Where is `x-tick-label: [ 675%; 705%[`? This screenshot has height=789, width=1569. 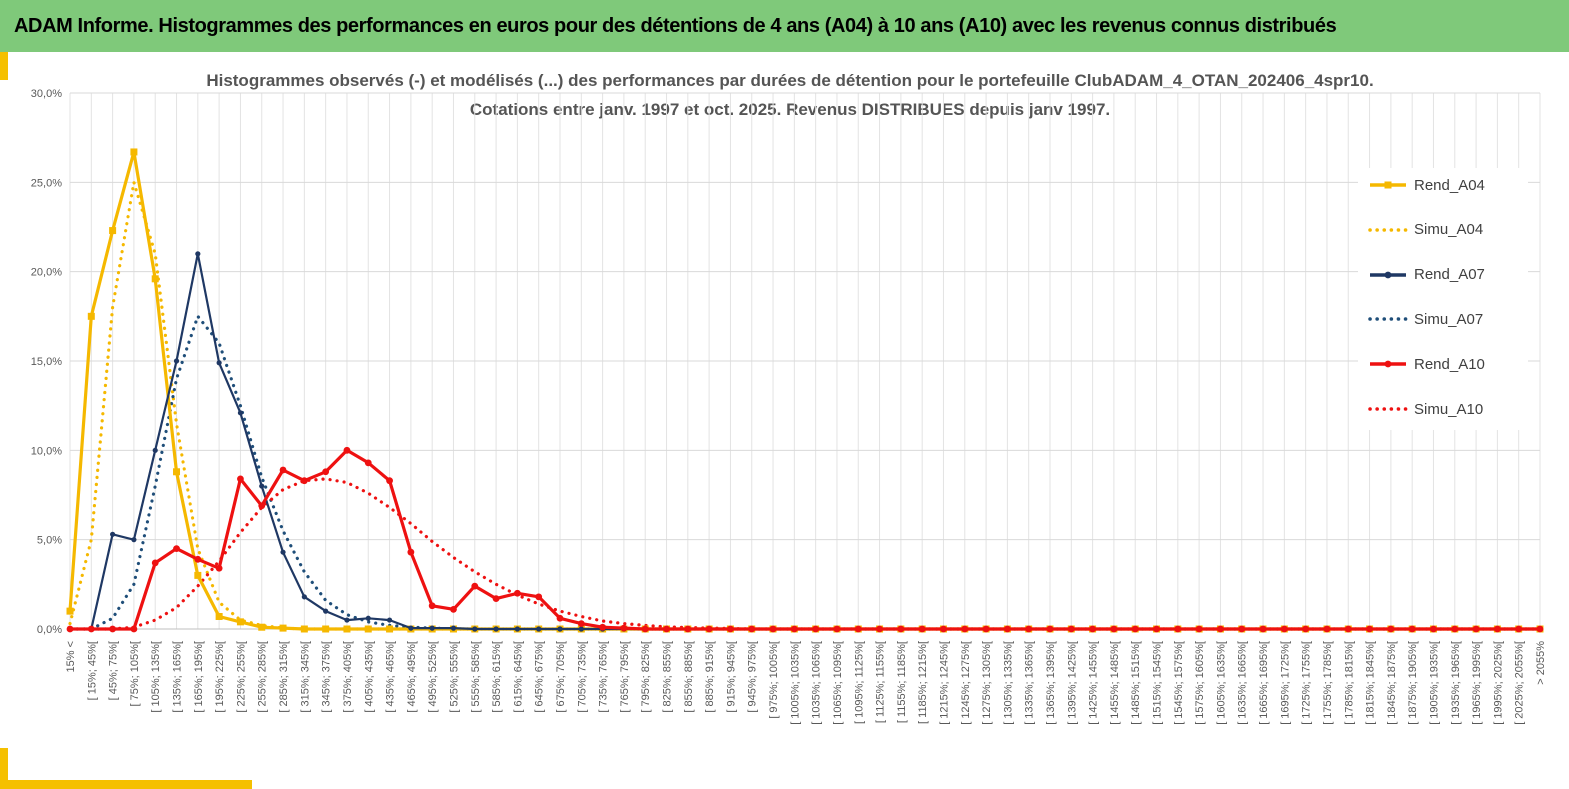 x-tick-label: [ 675%; 705%[ is located at coordinates (561, 677).